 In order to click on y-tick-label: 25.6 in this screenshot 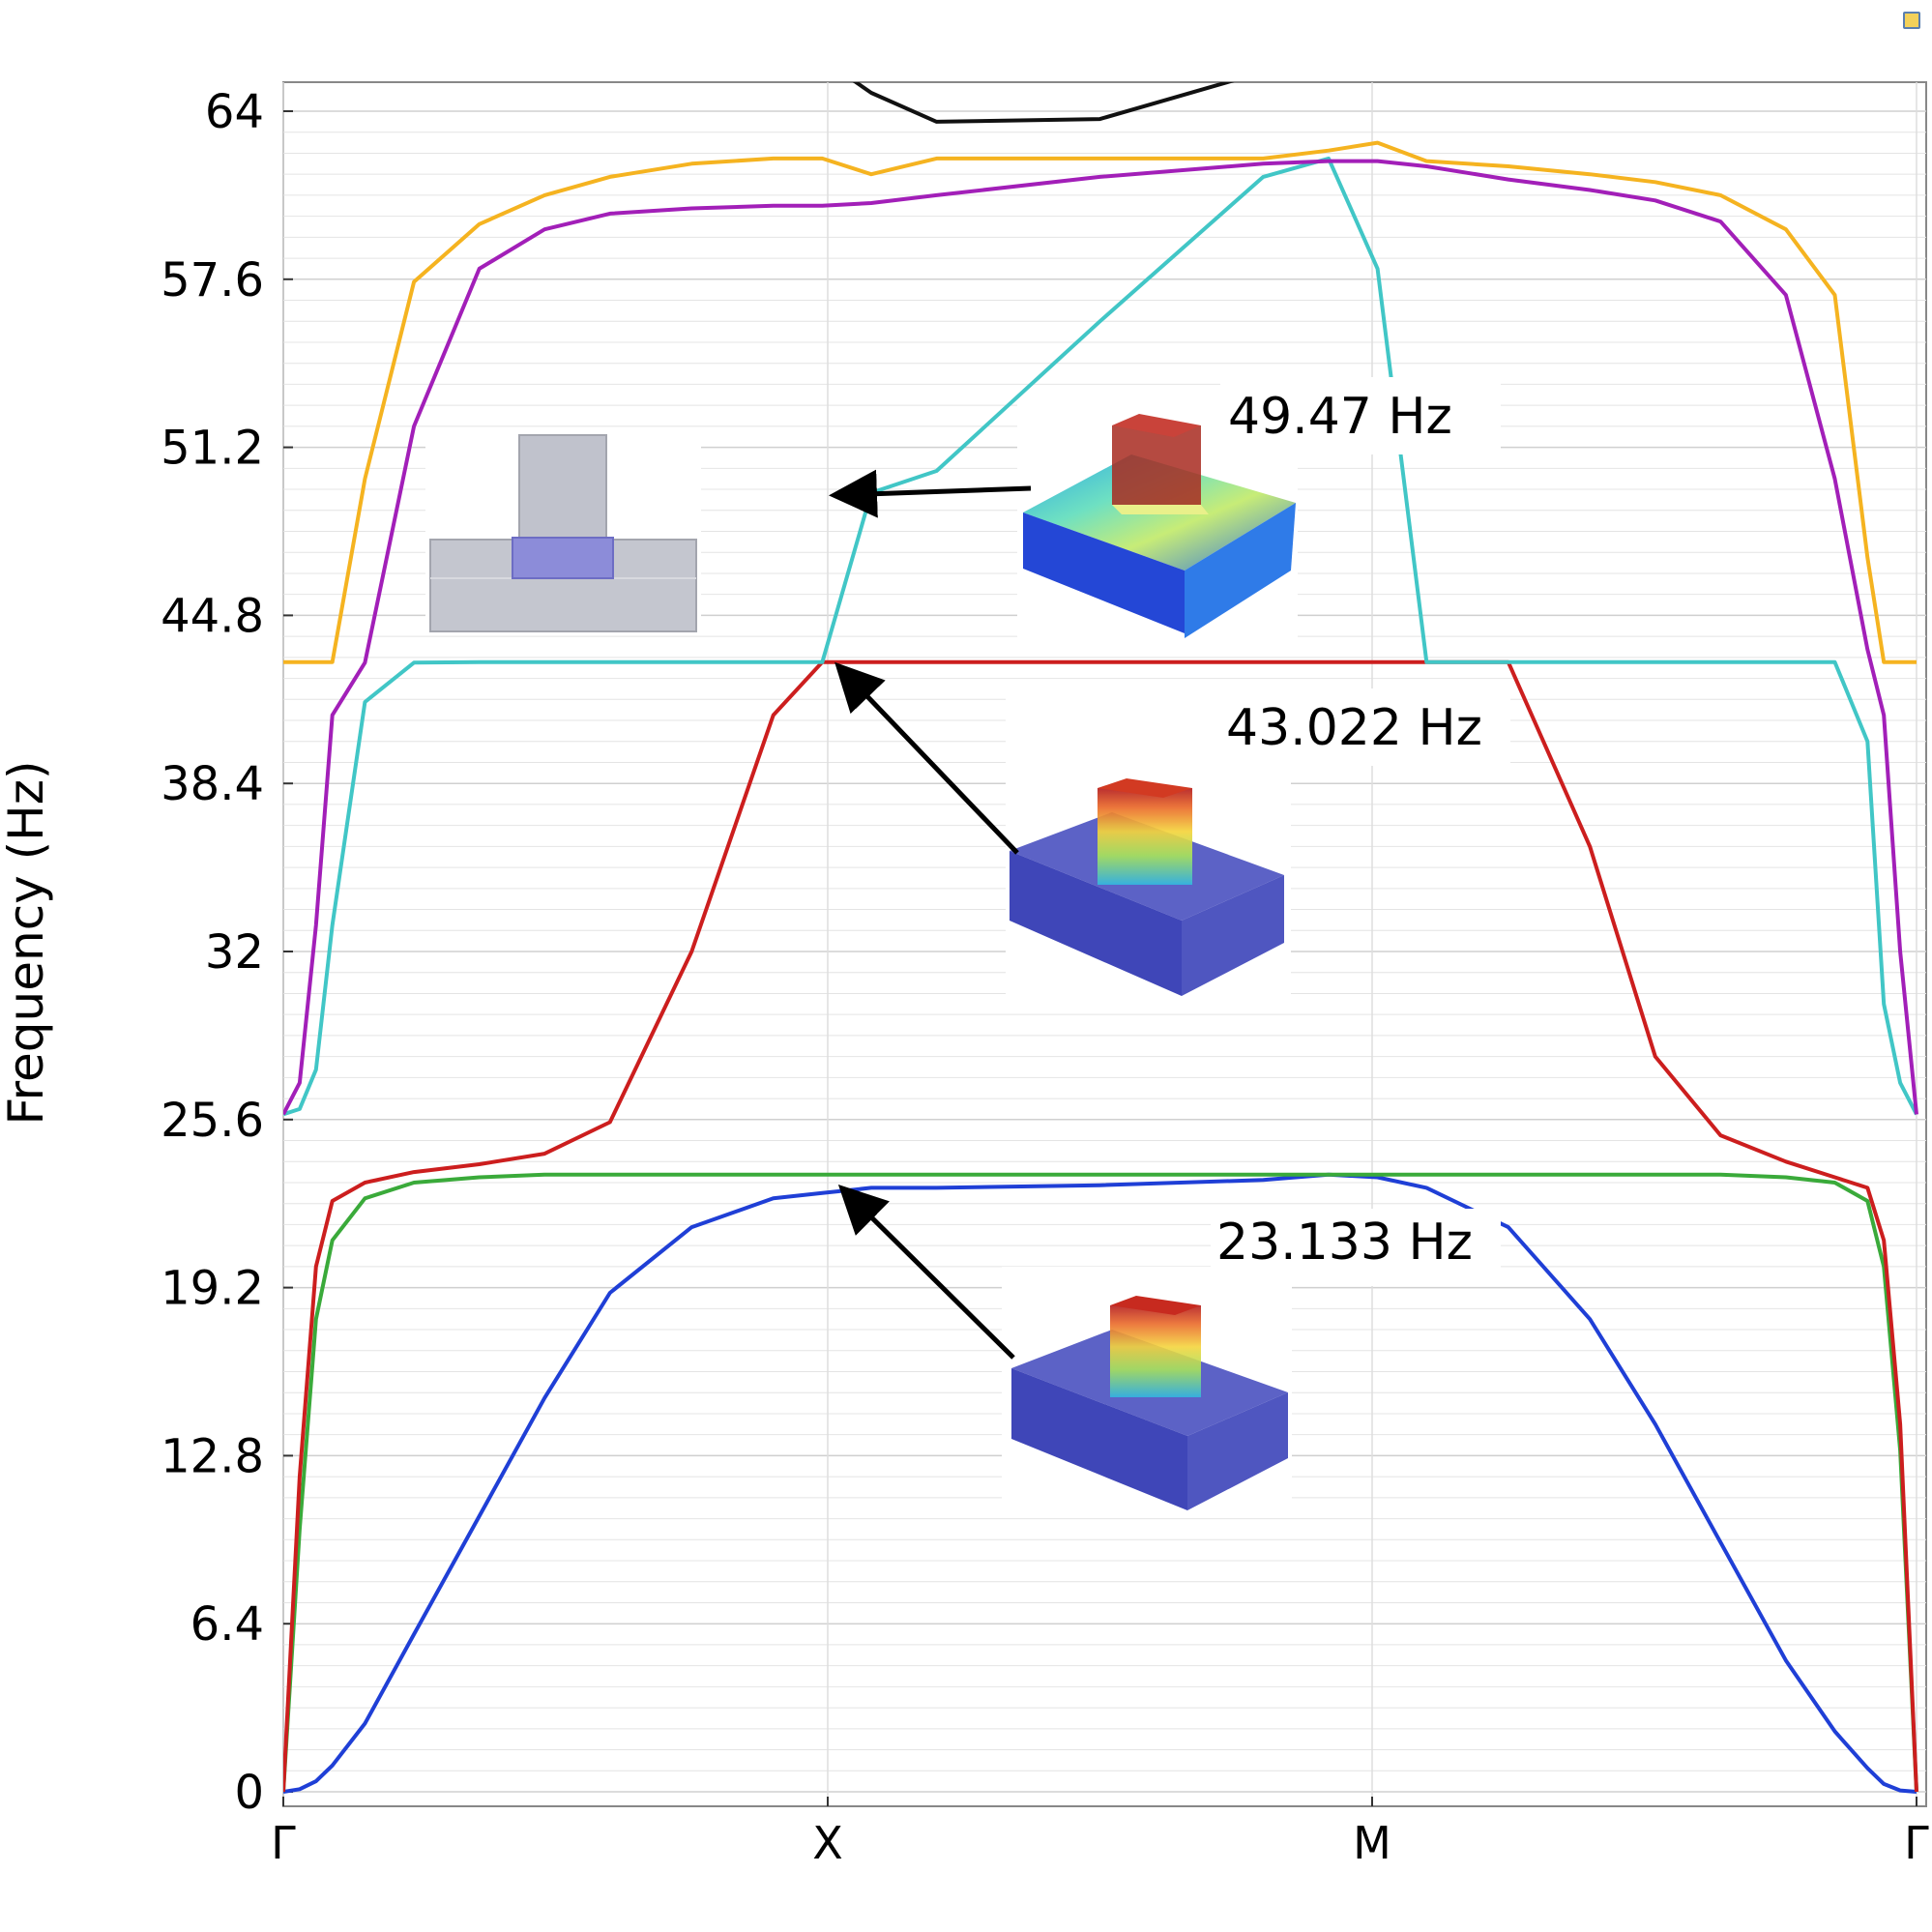, I will do `click(212, 1121)`.